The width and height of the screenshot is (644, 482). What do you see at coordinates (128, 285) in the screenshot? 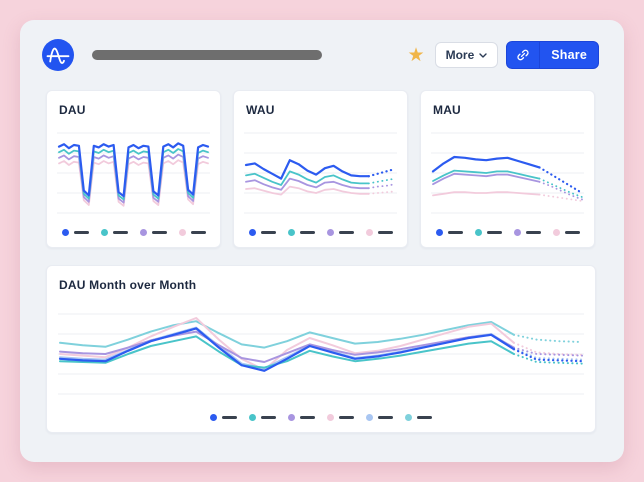
I see `chart-title-dau-mom: DAU Month over Month` at bounding box center [128, 285].